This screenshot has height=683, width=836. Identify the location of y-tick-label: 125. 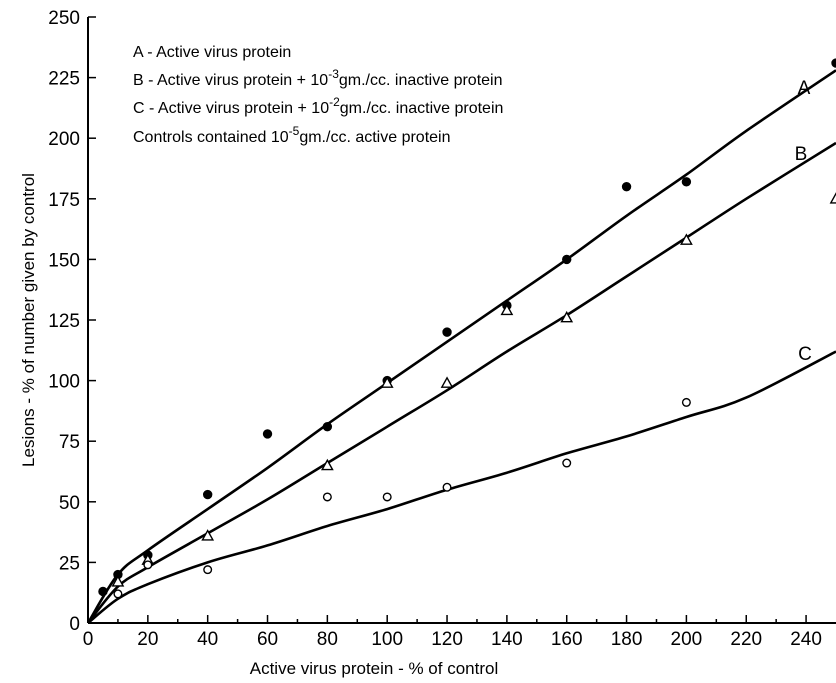
(64, 321).